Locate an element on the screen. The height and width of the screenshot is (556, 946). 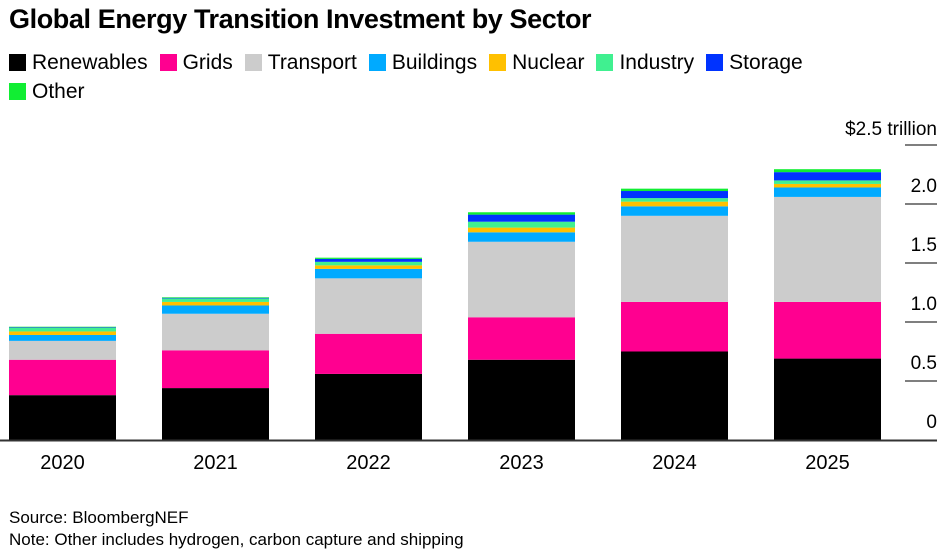
legend-label: Transport is located at coordinates (312, 62).